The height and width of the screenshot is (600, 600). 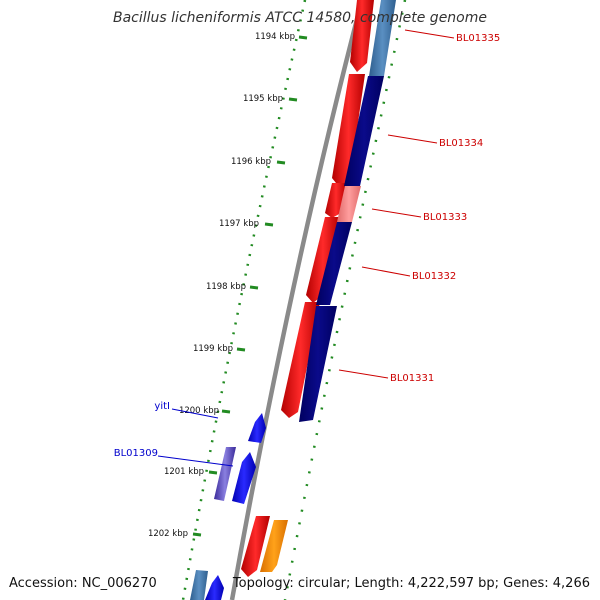 What do you see at coordinates (478, 38) in the screenshot?
I see `gene-label-bl01335: BL01335` at bounding box center [478, 38].